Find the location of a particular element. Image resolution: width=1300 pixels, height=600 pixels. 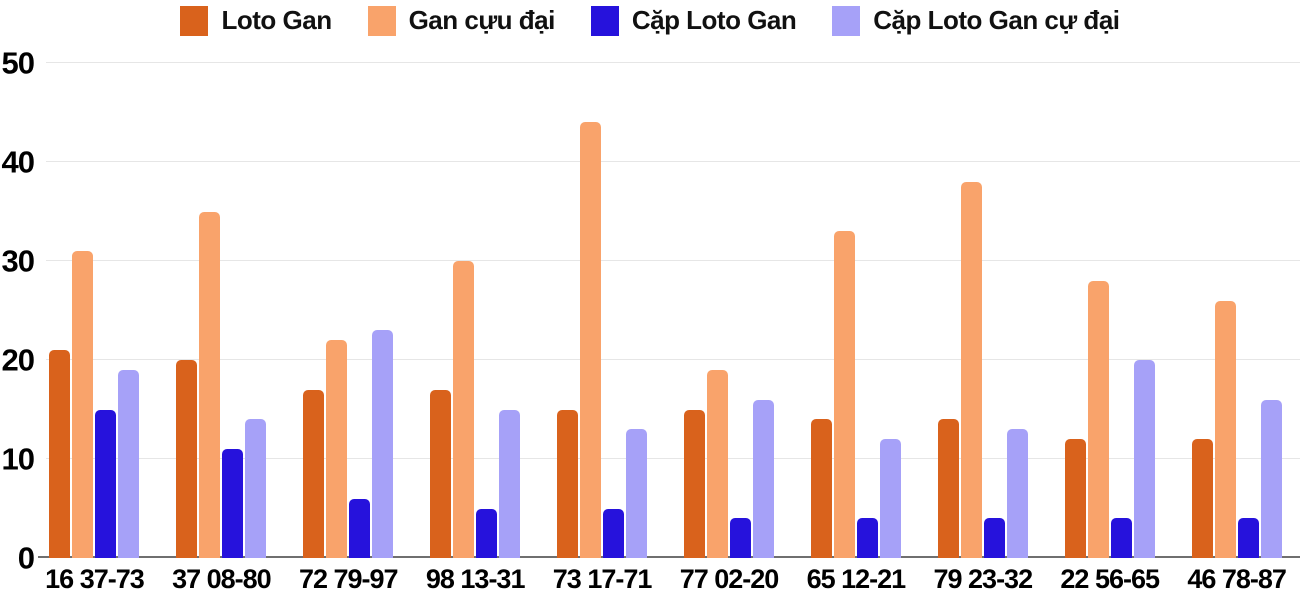

legend-swatch-gan-cuu-dai is located at coordinates (381, 20).